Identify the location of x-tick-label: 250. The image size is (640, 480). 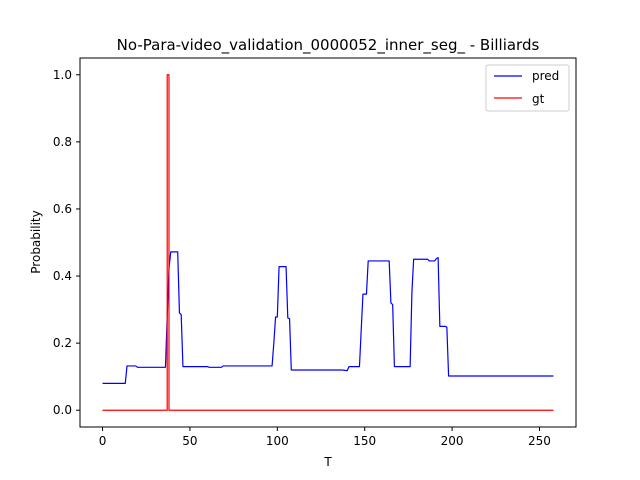
(539, 441).